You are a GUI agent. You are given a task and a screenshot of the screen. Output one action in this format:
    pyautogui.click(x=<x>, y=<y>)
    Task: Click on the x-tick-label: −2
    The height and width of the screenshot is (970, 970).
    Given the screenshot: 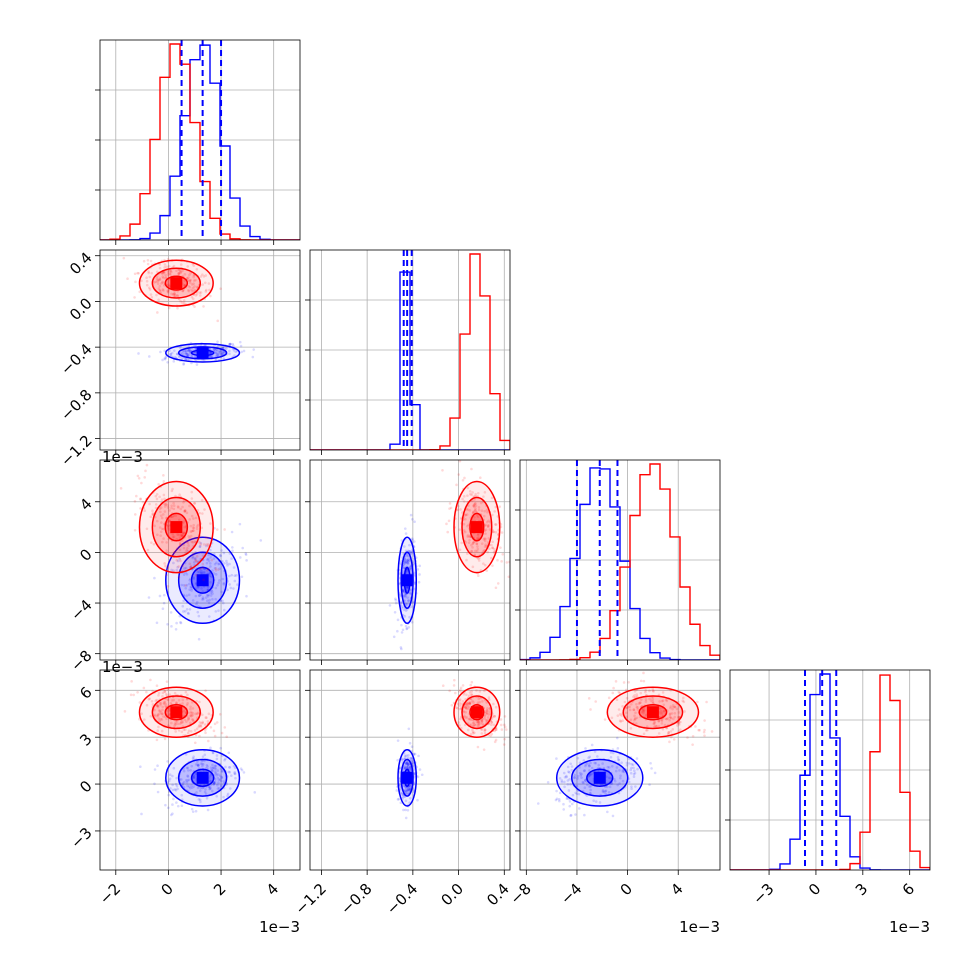 What is the action you would take?
    pyautogui.click(x=110, y=894)
    